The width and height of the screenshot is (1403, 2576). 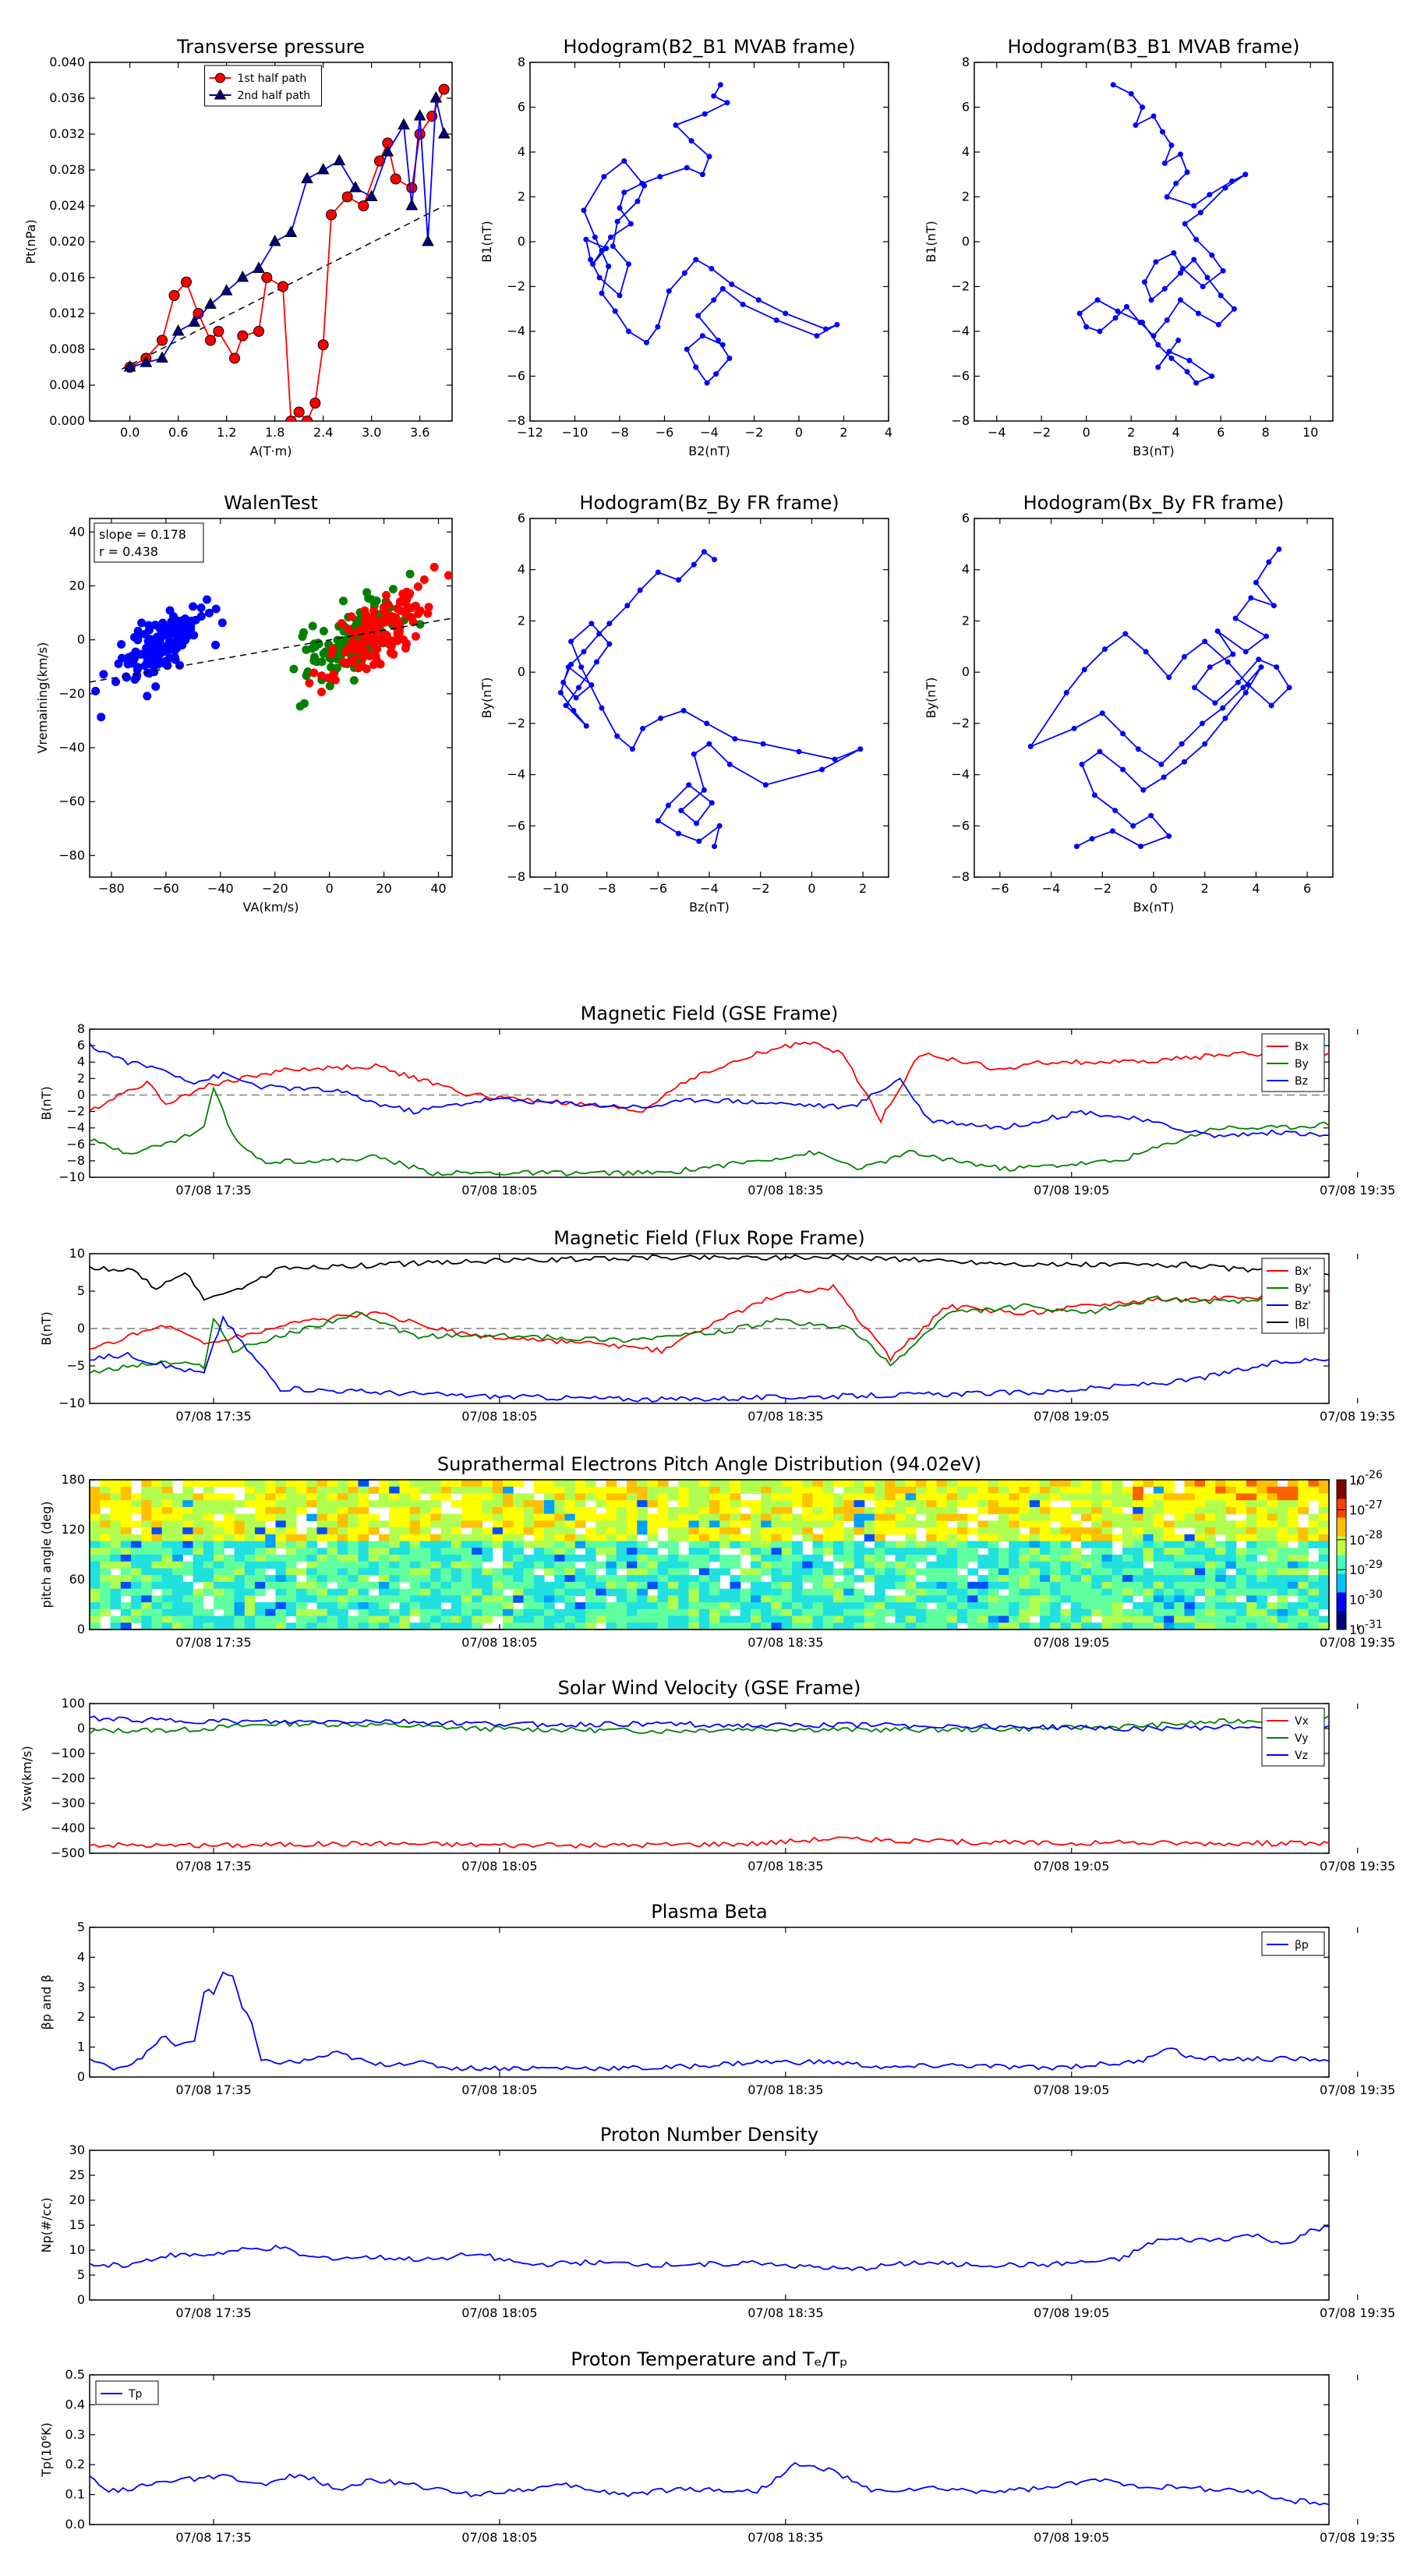 What do you see at coordinates (220, 78) in the screenshot?
I see `tp-legend-marker` at bounding box center [220, 78].